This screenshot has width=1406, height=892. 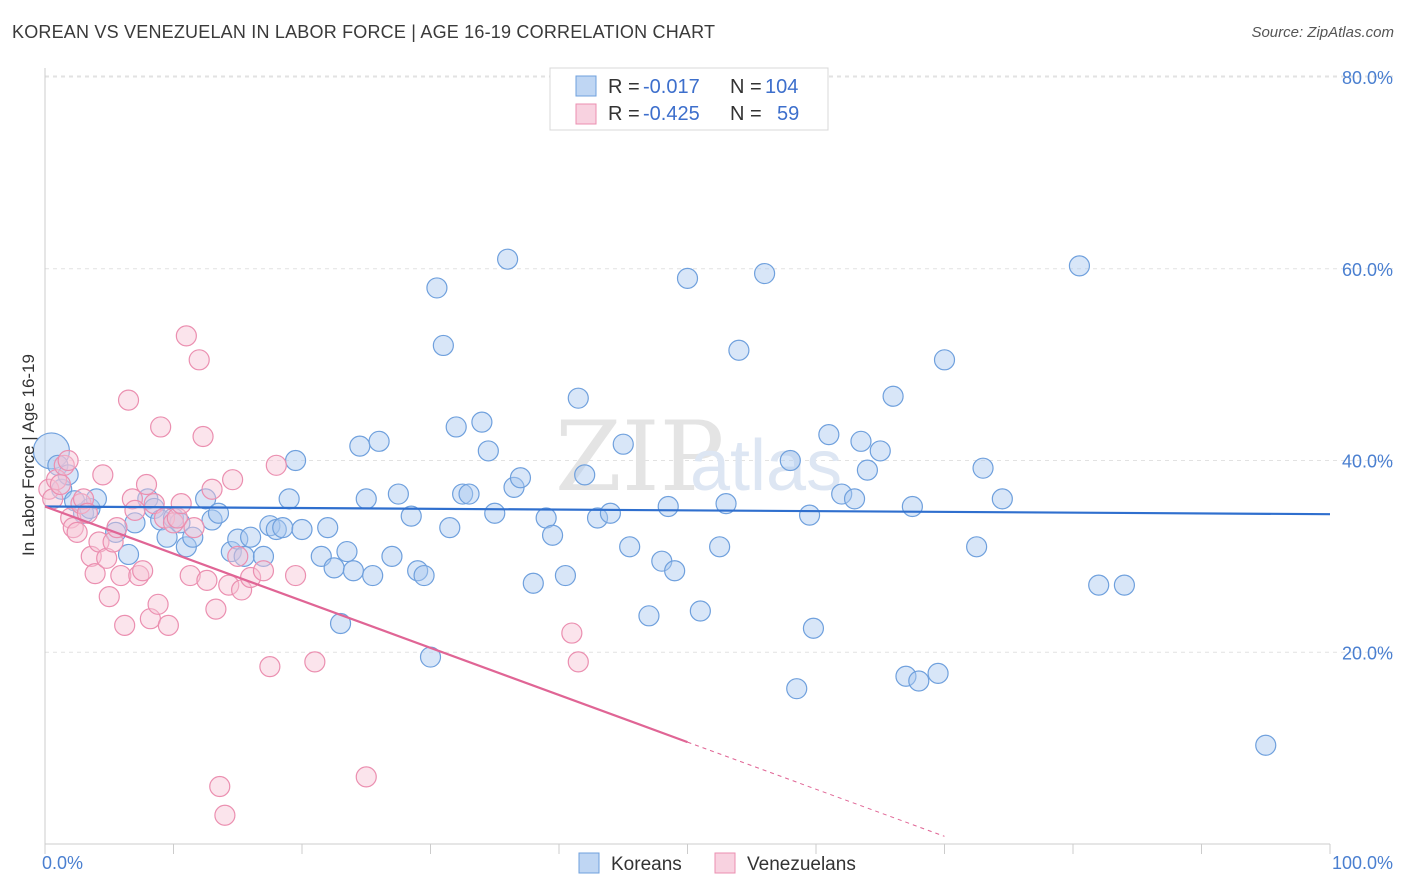 What do you see at coordinates (646, 864) in the screenshot?
I see `legend-label-koreans: Koreans` at bounding box center [646, 864].